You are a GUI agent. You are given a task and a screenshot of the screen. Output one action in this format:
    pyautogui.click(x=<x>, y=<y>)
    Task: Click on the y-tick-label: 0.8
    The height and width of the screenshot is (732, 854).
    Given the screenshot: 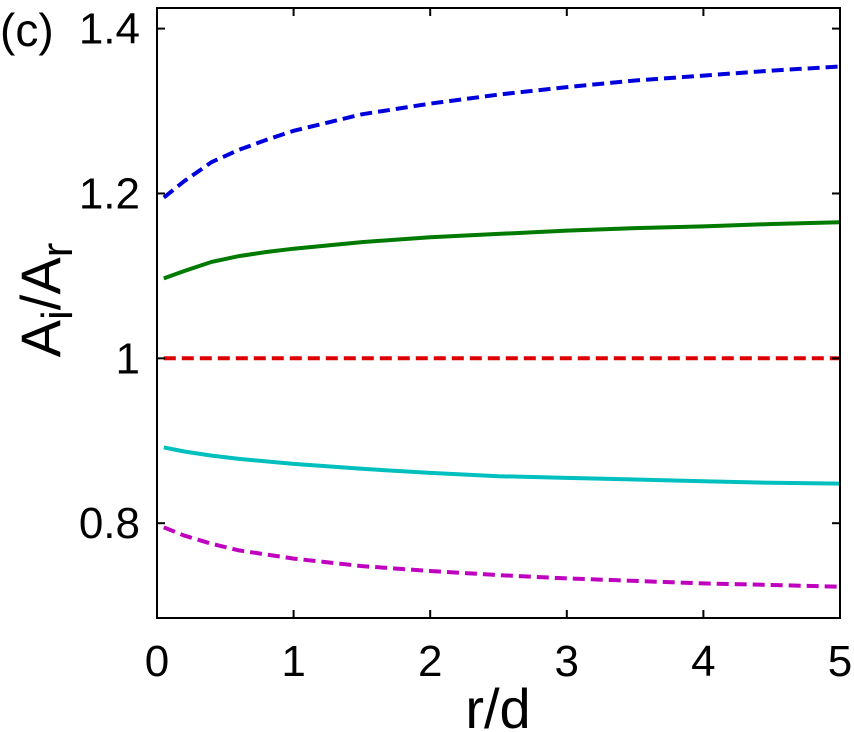 What is the action you would take?
    pyautogui.click(x=109, y=523)
    